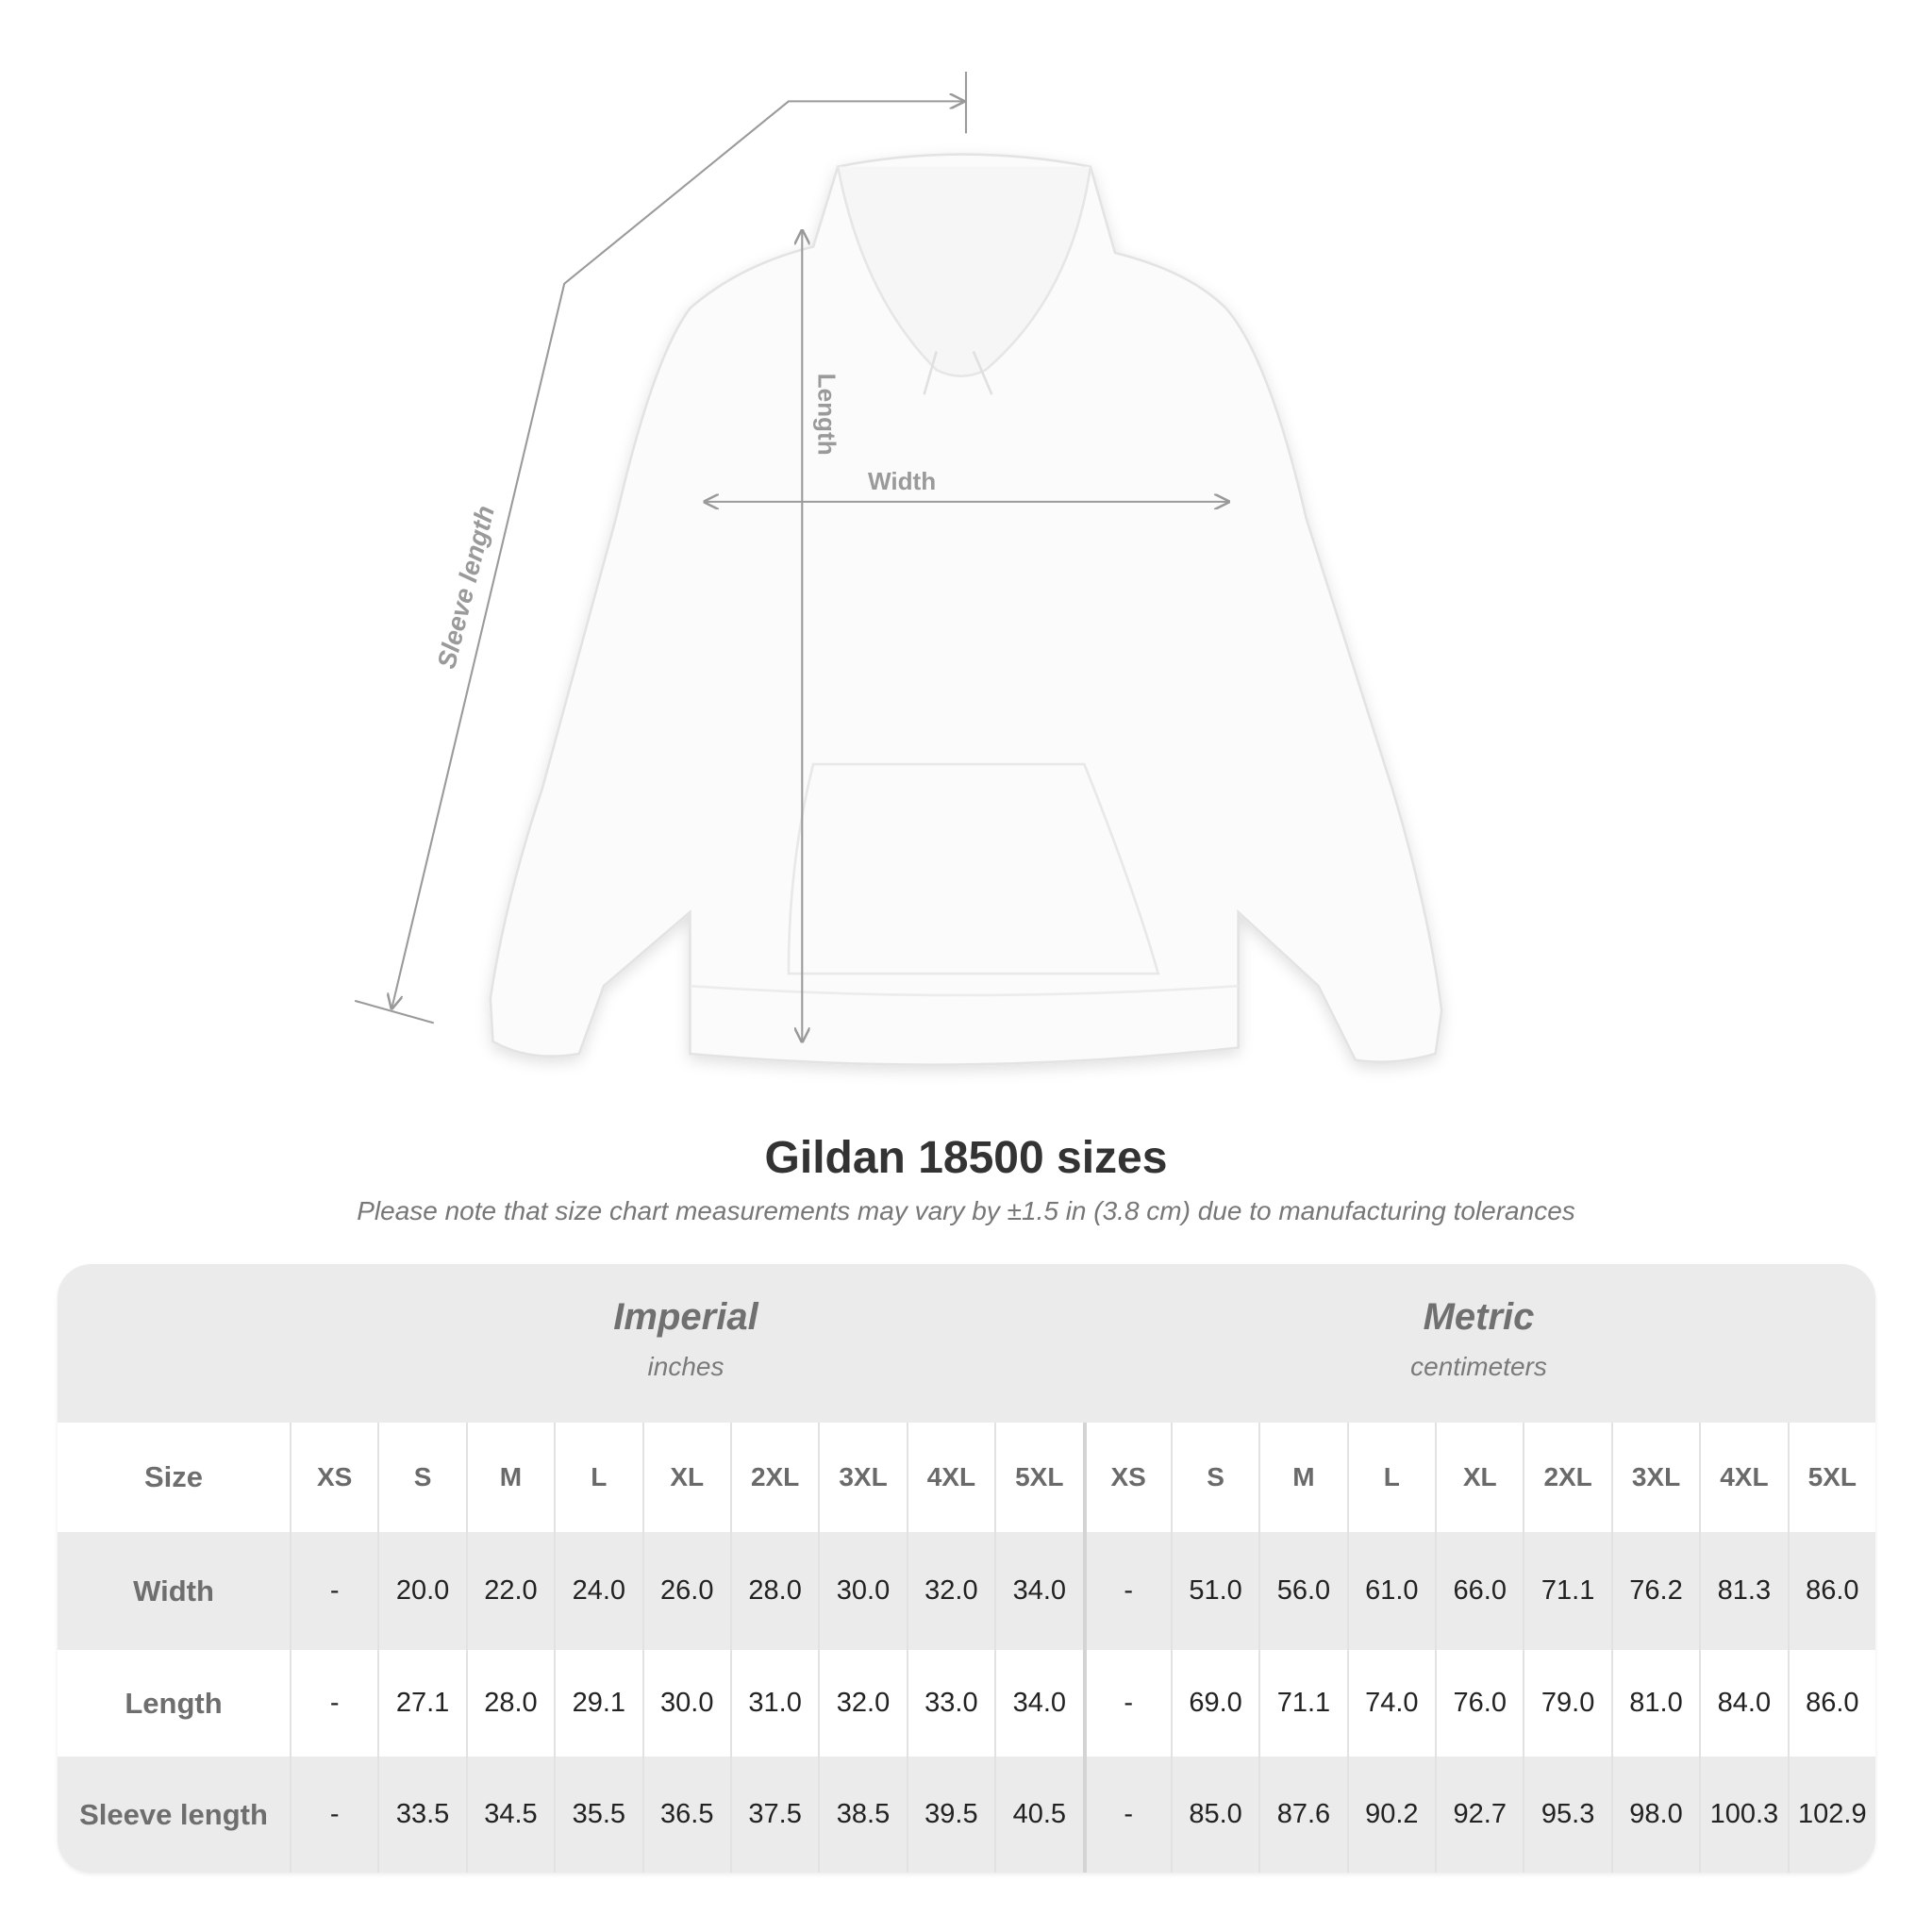  What do you see at coordinates (1038, 1815) in the screenshot?
I see `table-cell: 40.5` at bounding box center [1038, 1815].